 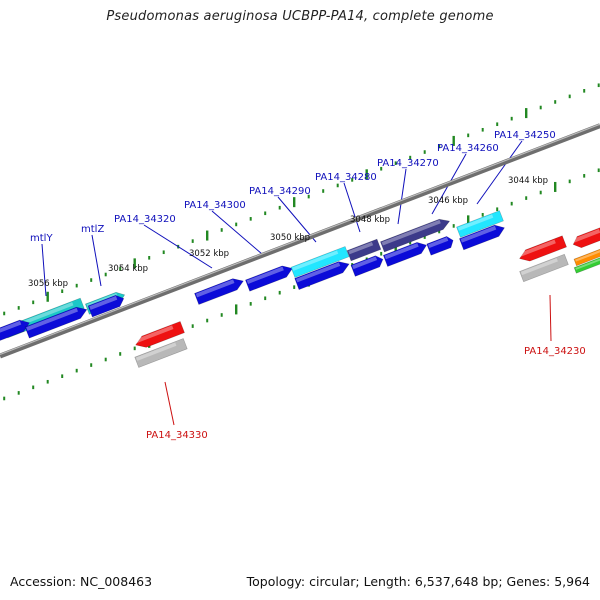 What do you see at coordinates (145, 219) in the screenshot?
I see `gene-label-pa14_34320: PA14_34320` at bounding box center [145, 219].